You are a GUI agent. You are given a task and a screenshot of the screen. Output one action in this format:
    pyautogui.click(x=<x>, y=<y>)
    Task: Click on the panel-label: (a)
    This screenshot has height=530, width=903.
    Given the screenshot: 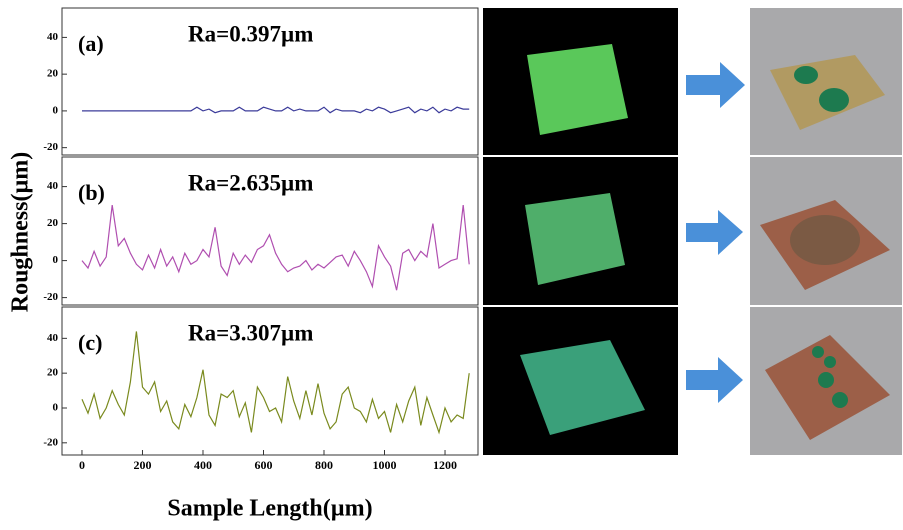 What is the action you would take?
    pyautogui.click(x=91, y=43)
    